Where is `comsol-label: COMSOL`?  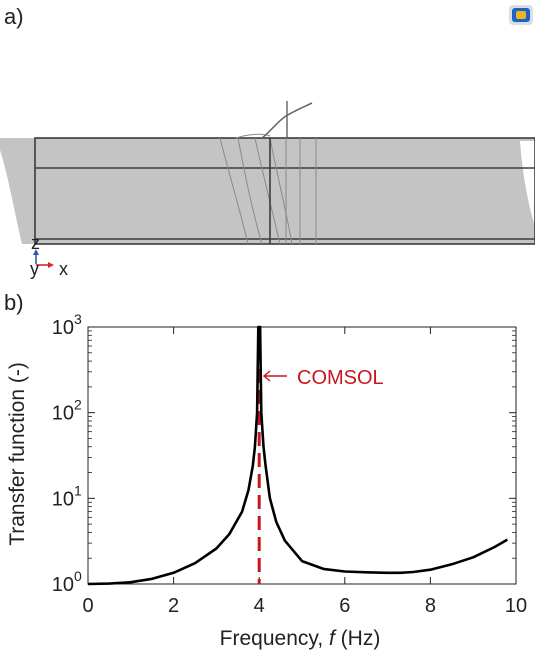
comsol-label: COMSOL is located at coordinates (340, 378).